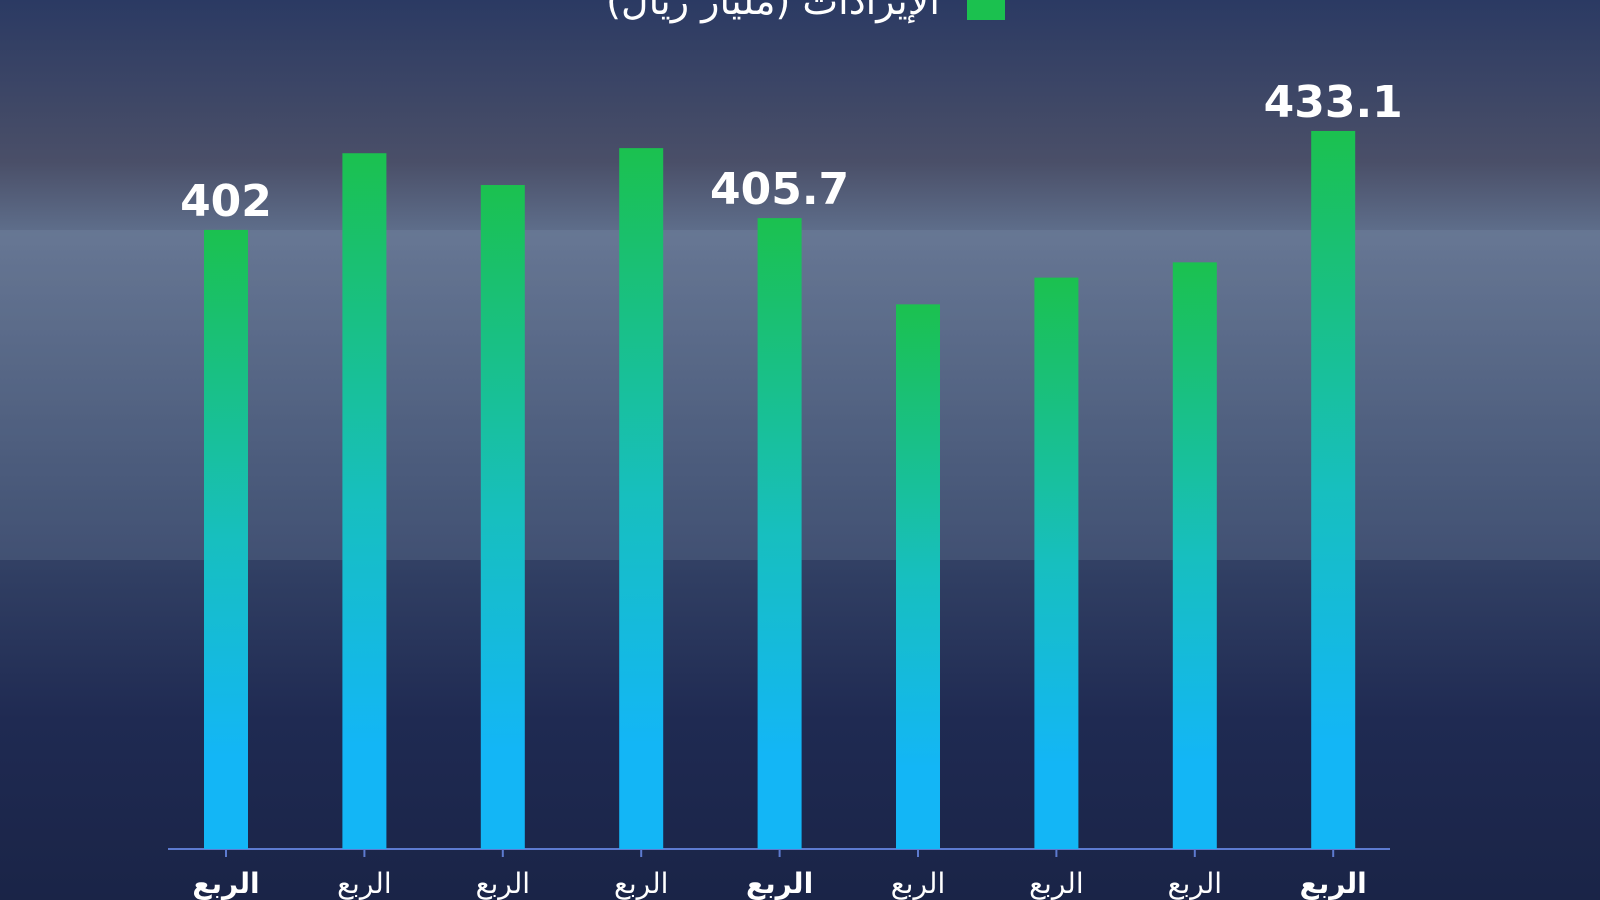 The image size is (1600, 900). Describe the element at coordinates (986, 10) in the screenshot. I see `legend-swatch` at that location.